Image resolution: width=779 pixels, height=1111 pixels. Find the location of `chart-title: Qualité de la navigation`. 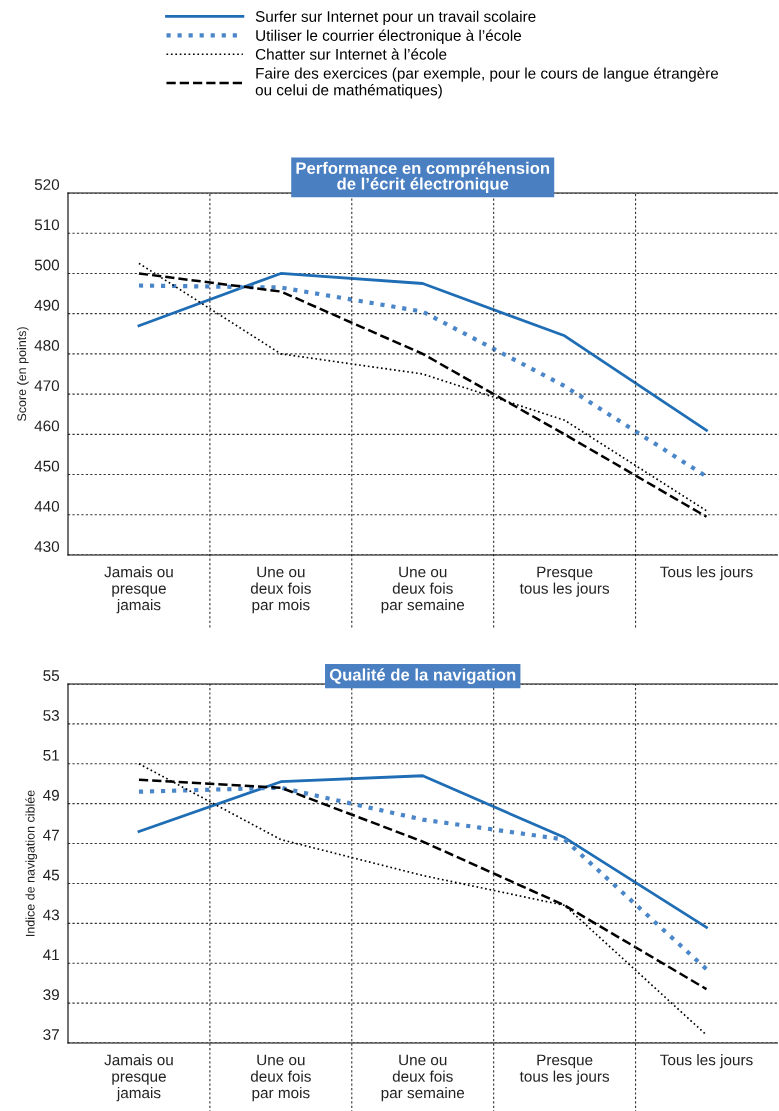

chart-title: Qualité de la navigation is located at coordinates (422, 676).